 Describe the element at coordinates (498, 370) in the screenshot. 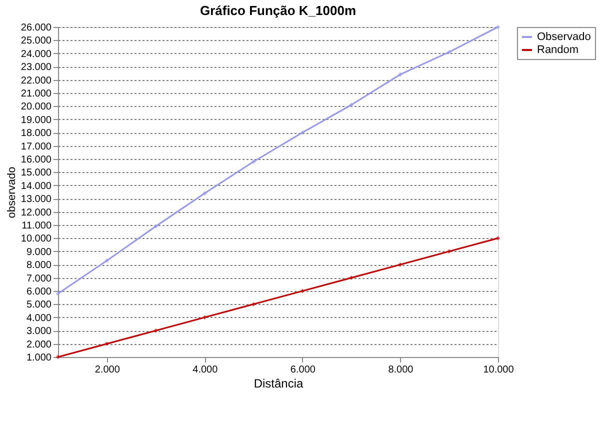

I see `x-tick-label: 10.000` at that location.